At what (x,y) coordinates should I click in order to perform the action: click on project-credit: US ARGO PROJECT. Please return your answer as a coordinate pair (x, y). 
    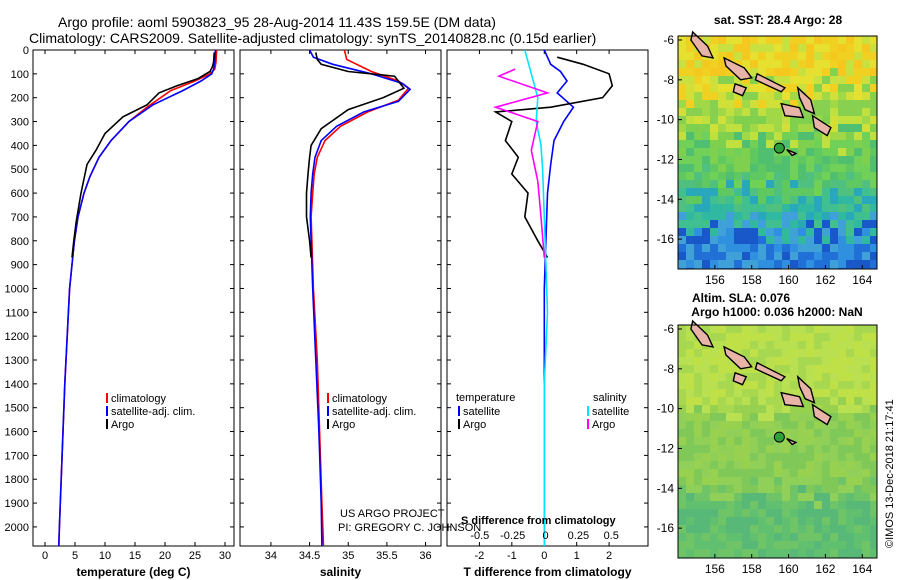
    Looking at the image, I should click on (392, 514).